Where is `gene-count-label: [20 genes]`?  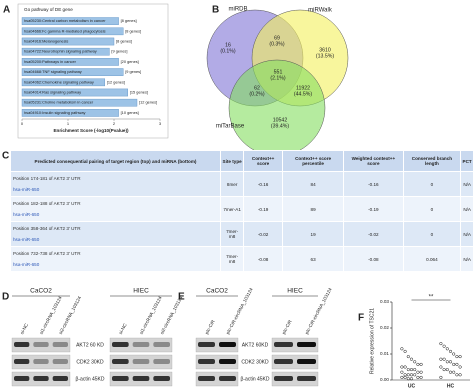
gene-count-label: [20 genes] is located at coordinates (130, 61).